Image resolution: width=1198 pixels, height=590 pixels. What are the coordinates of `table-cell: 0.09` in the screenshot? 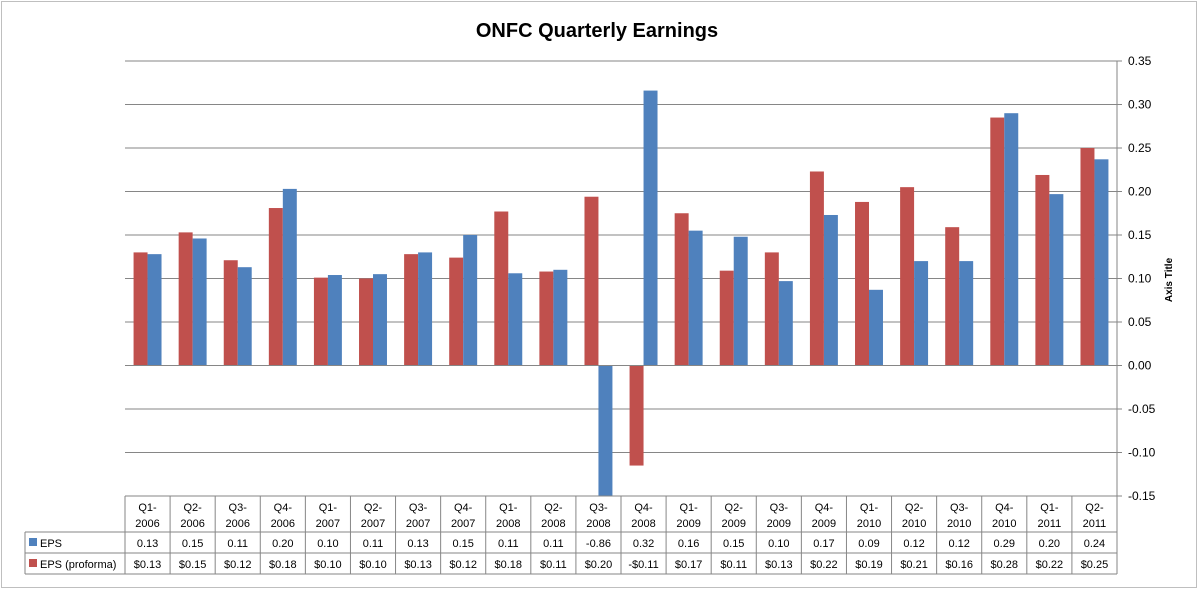 It's located at (868, 544).